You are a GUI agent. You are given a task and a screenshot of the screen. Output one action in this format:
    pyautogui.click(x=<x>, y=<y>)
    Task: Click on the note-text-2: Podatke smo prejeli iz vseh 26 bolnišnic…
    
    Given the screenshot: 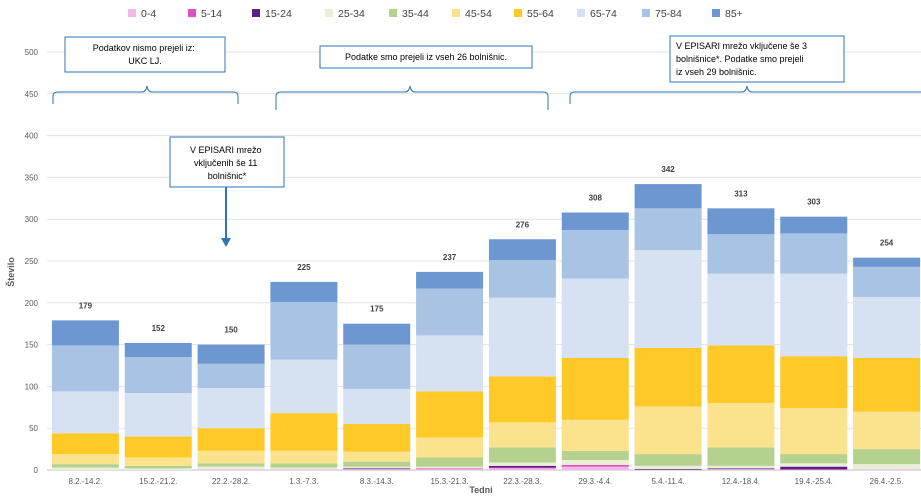 What is the action you would take?
    pyautogui.click(x=426, y=57)
    